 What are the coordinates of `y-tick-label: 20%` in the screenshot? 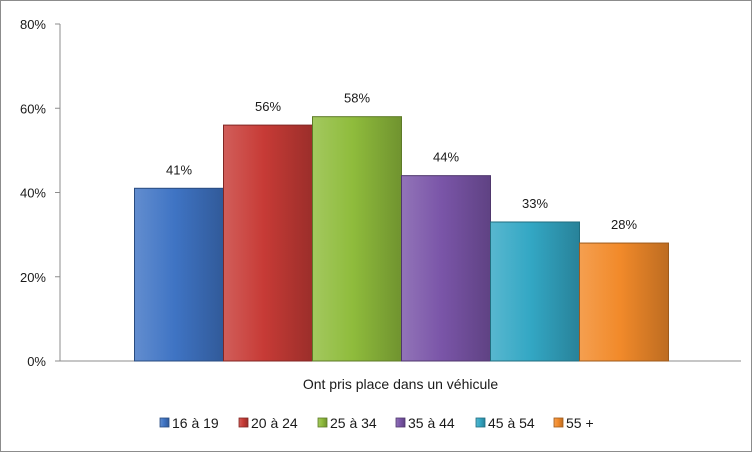 It's located at (33, 277).